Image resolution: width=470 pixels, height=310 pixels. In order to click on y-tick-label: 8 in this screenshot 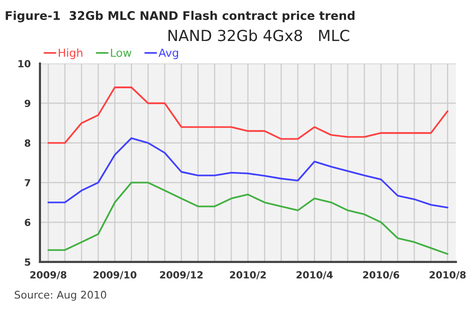, I will do `click(27, 143)`.